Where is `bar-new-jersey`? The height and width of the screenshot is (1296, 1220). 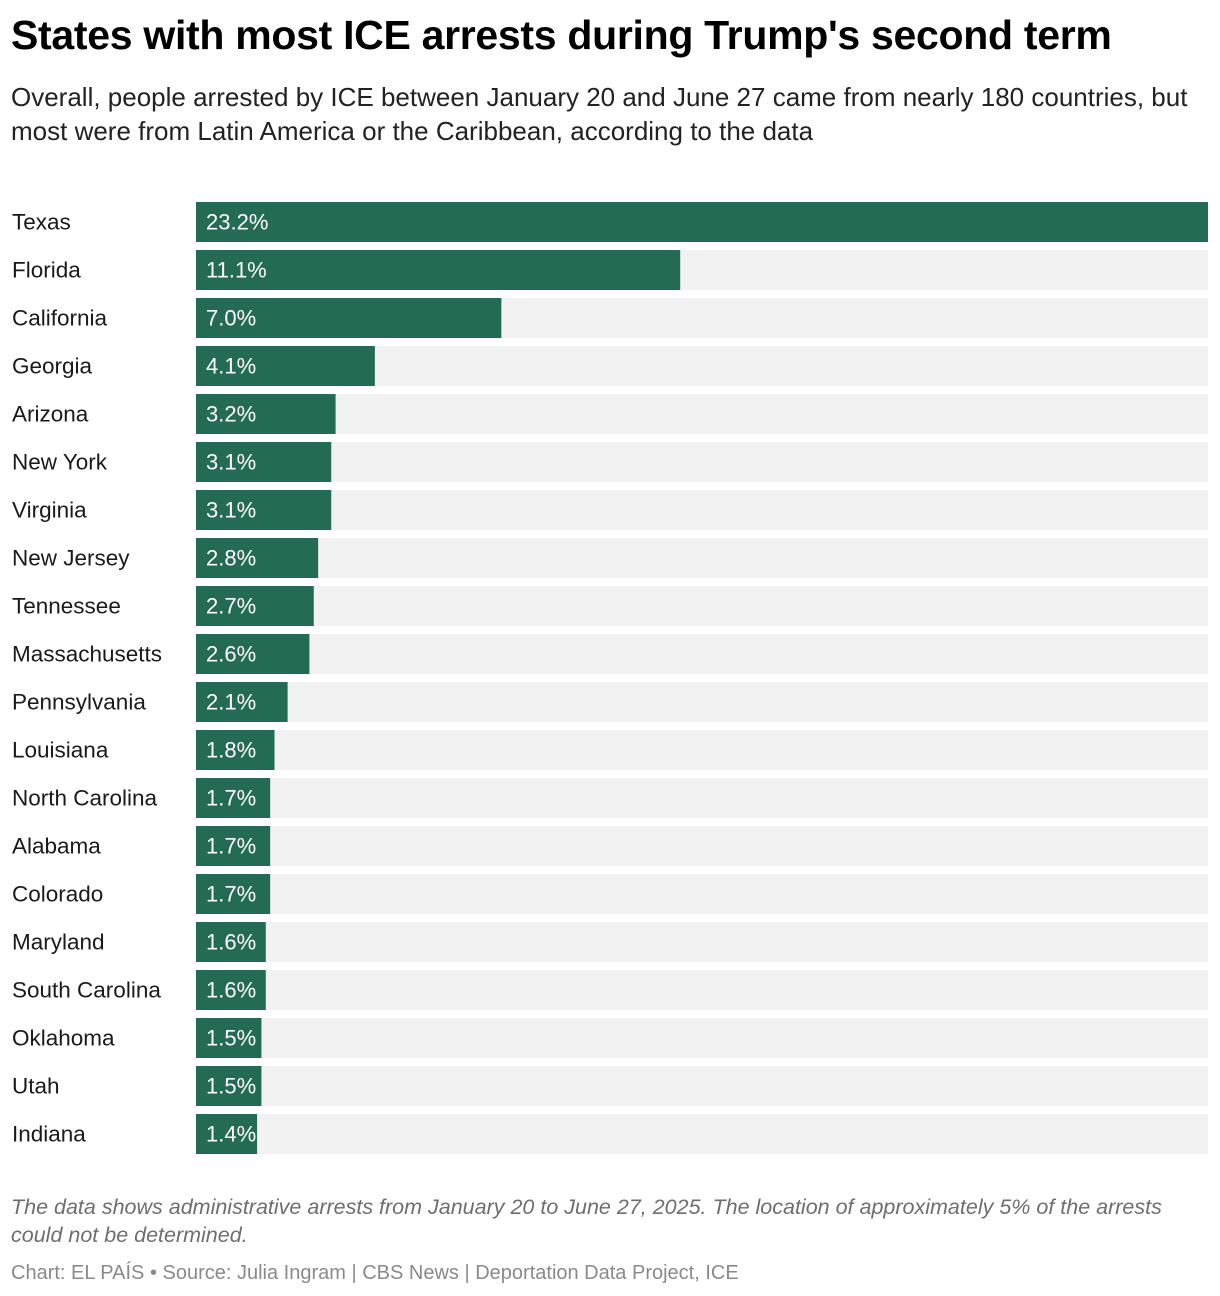 bar-new-jersey is located at coordinates (257, 558).